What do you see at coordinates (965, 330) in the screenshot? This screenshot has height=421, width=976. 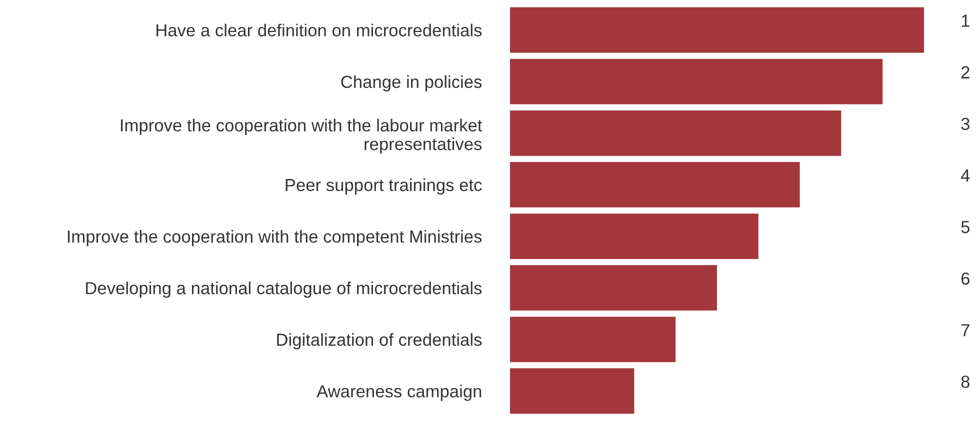 I see `text: 7` at bounding box center [965, 330].